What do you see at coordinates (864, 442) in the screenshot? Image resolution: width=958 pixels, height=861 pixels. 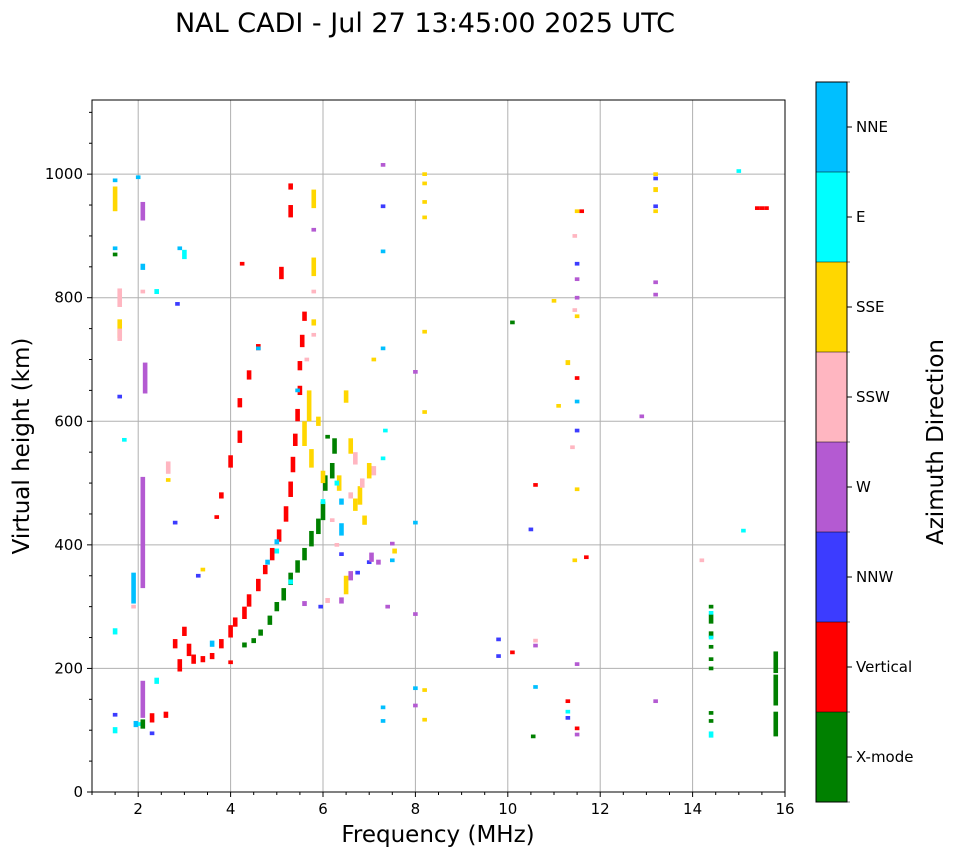 I see `colorbar: X-mode Vertical NNW W SSW SSE E NNE` at bounding box center [864, 442].